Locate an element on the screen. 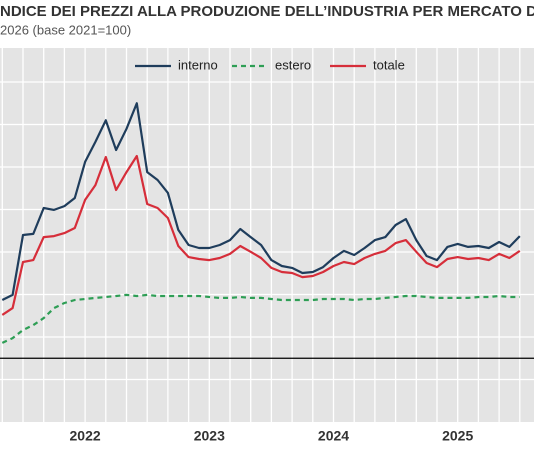  legend-label: interno is located at coordinates (198, 64).